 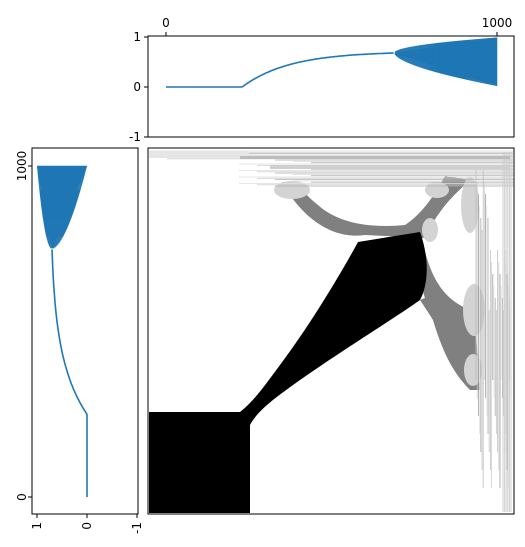 I want to click on top-y-tick-label: -1, so click(x=135, y=137).